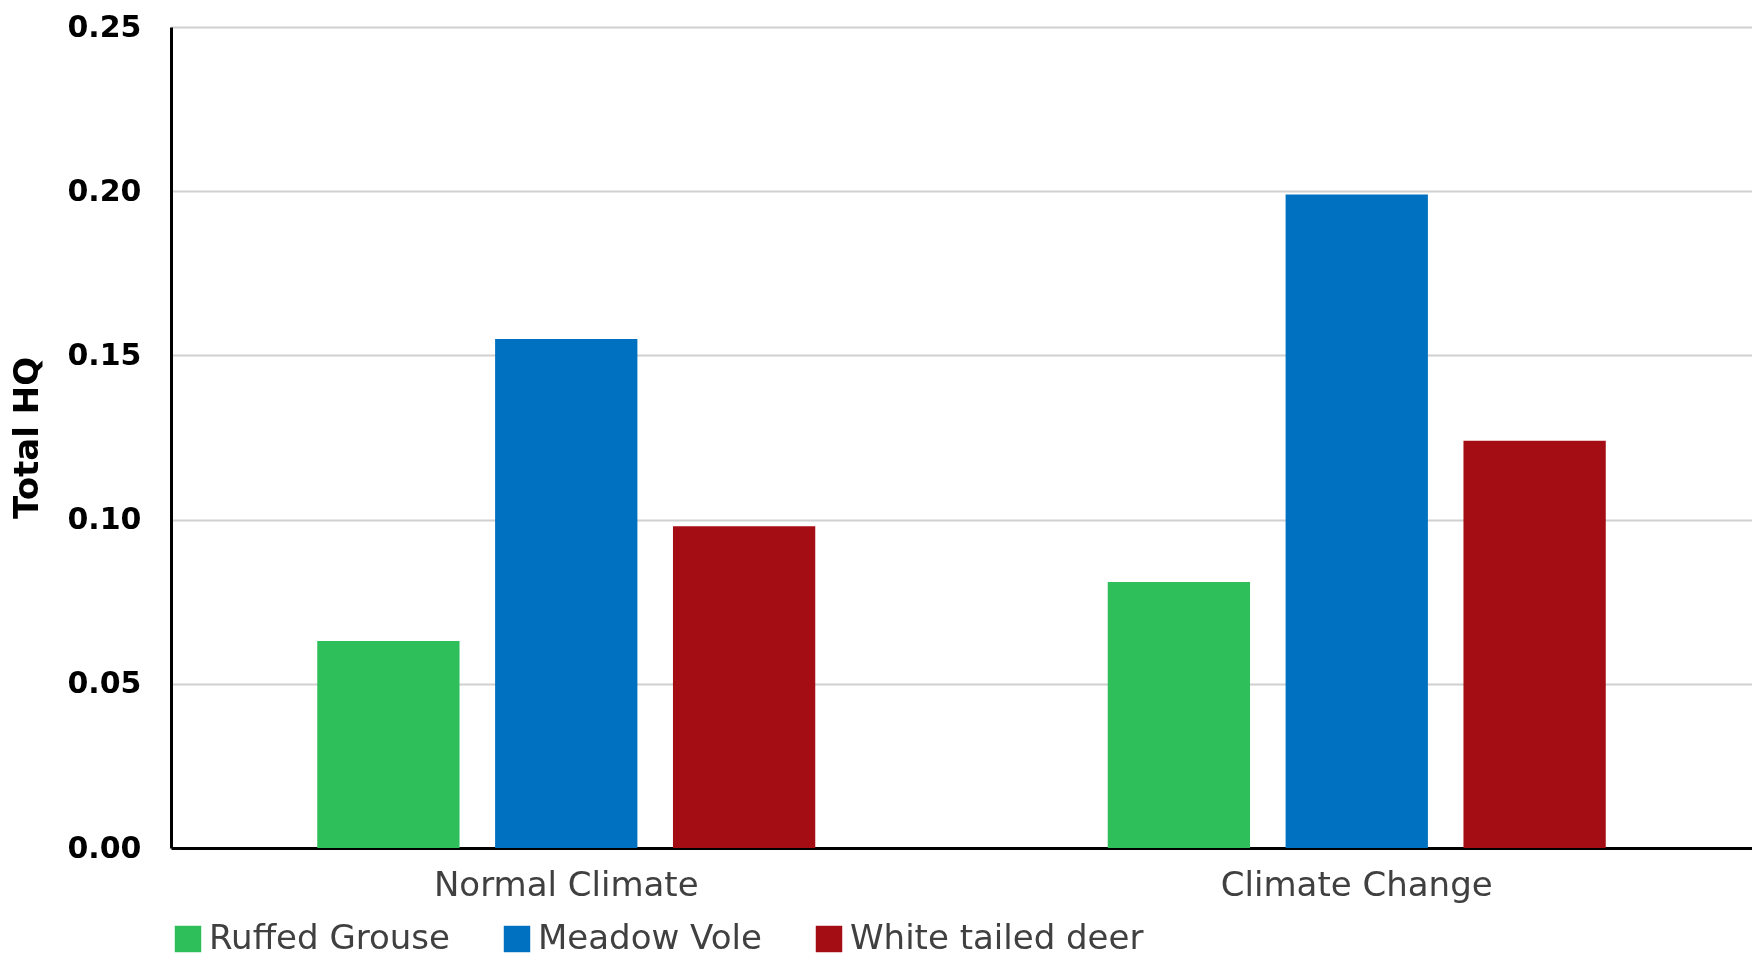  Describe the element at coordinates (104, 190) in the screenshot. I see `y-tick-label: 0.20` at that location.